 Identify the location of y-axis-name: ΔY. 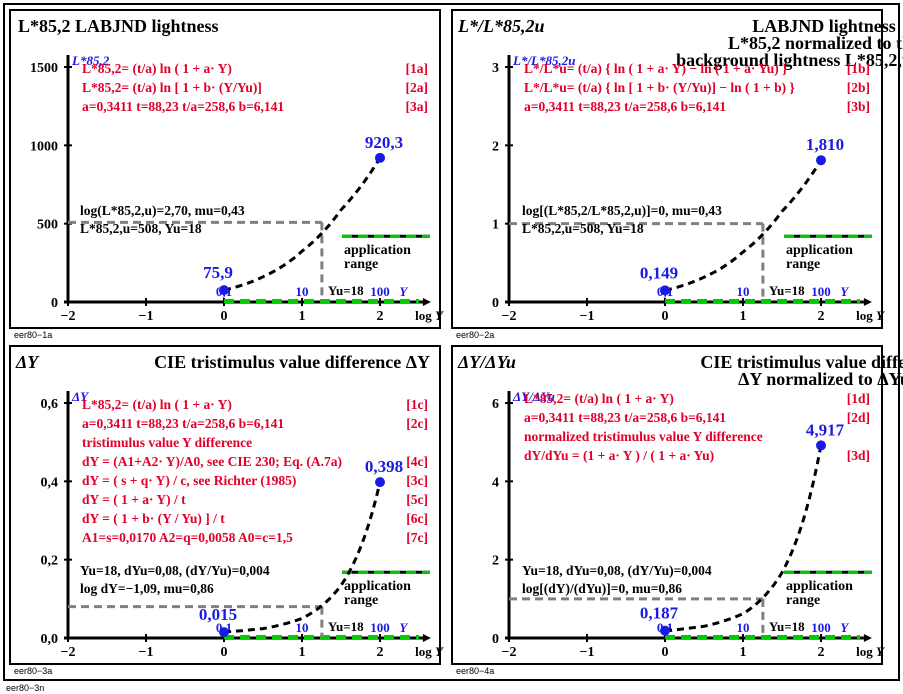
(27, 362).